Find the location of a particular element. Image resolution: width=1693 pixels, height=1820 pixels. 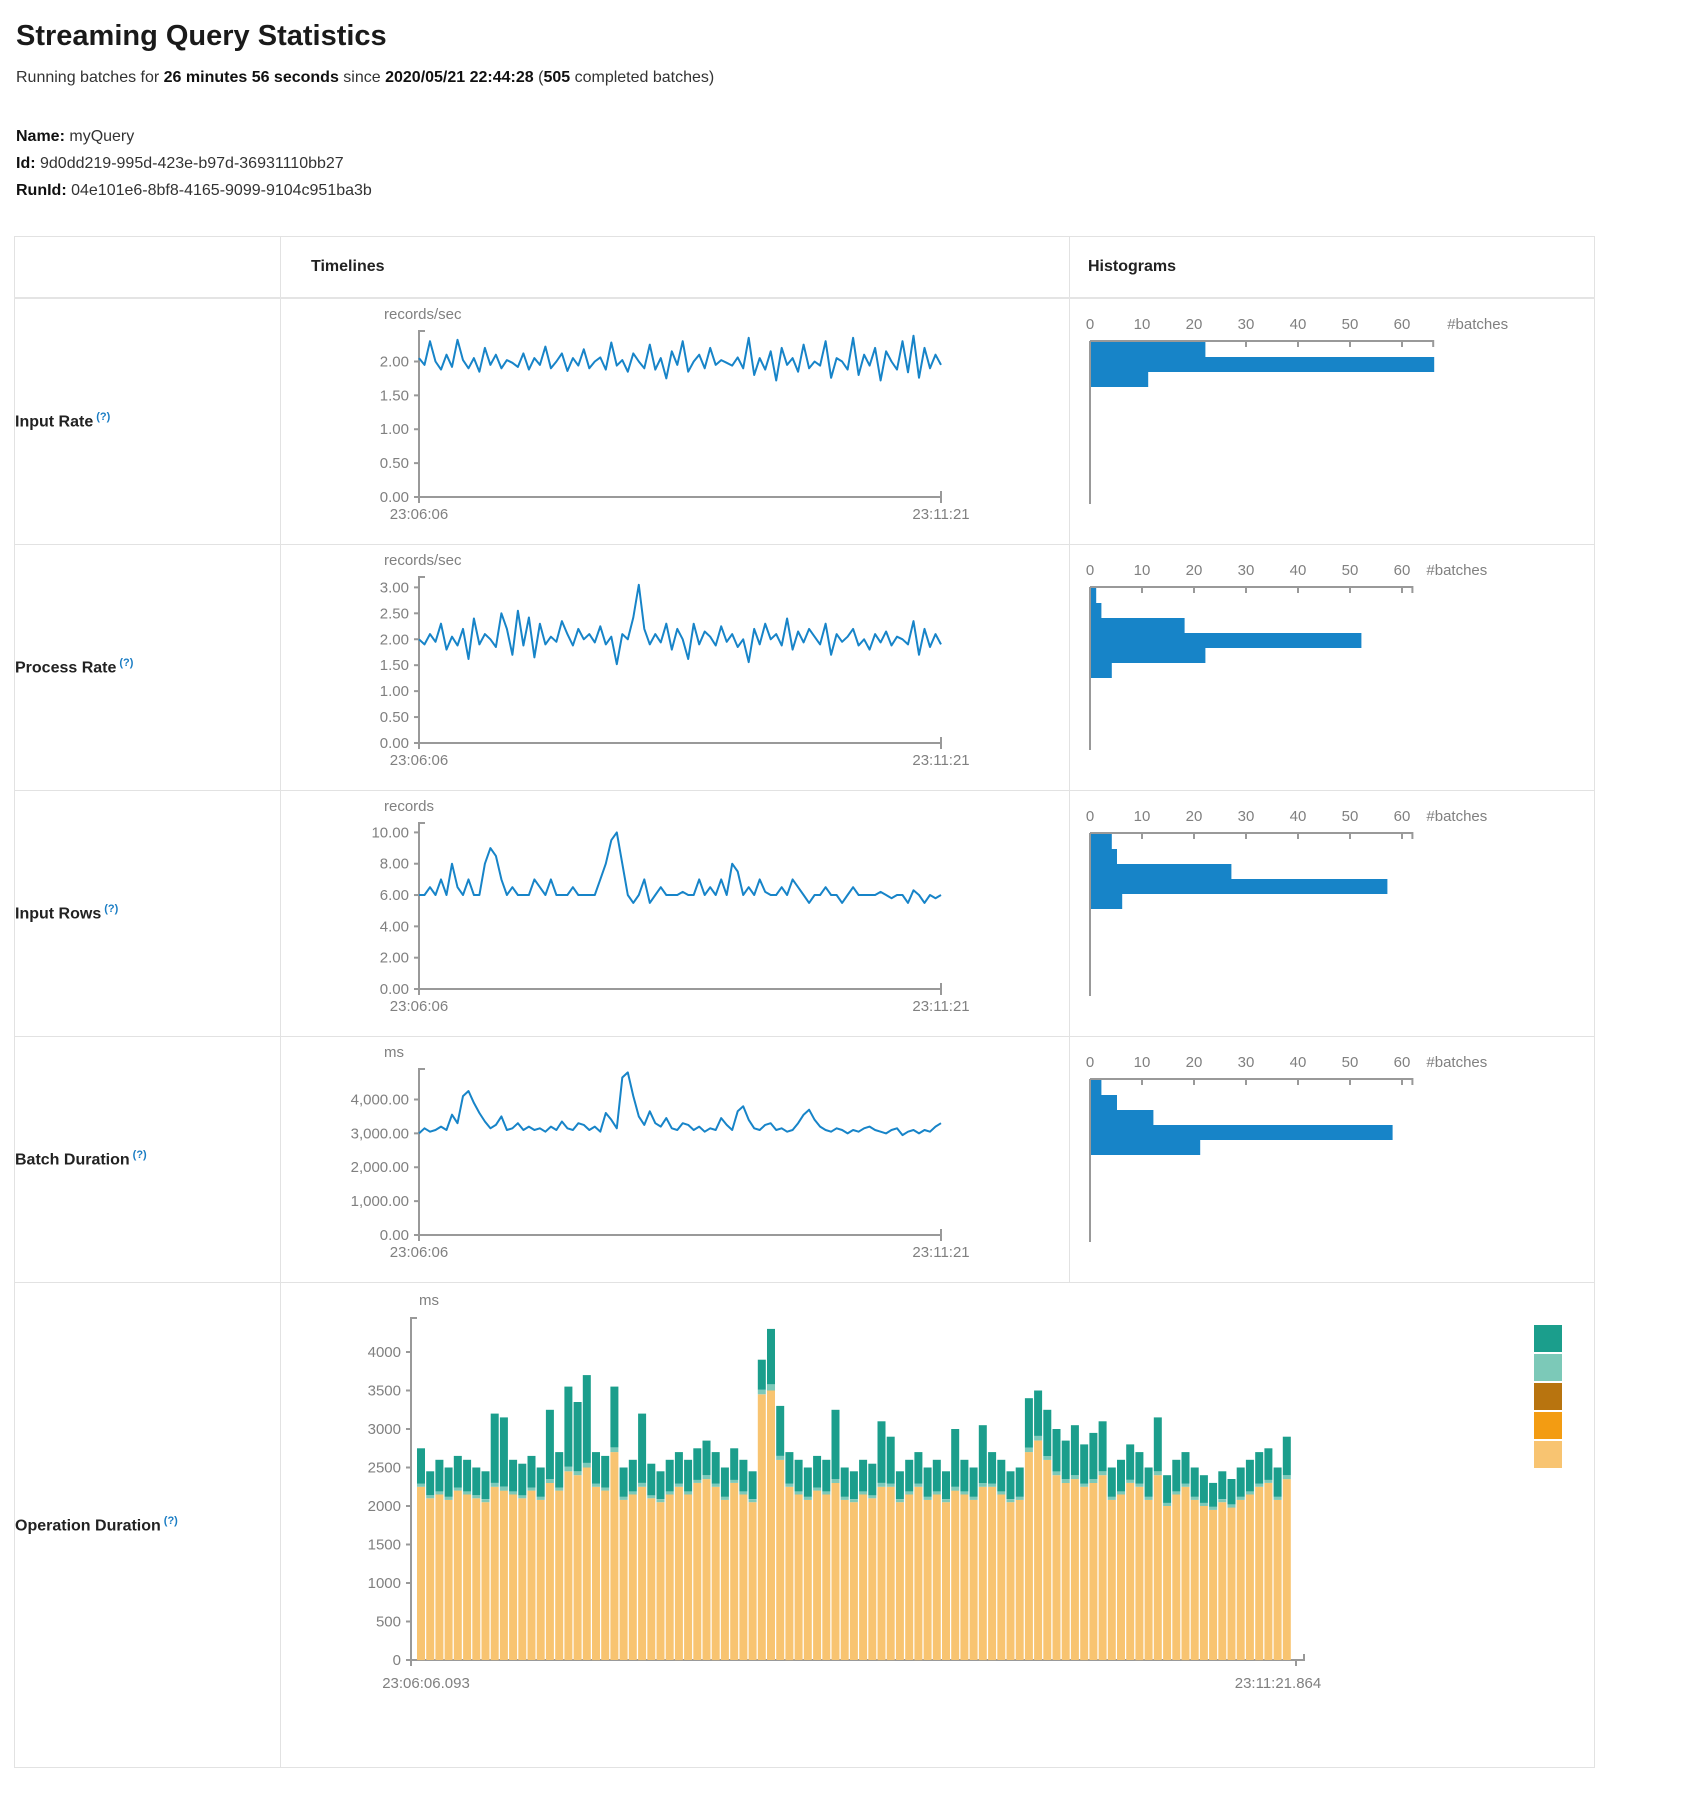

row-label-input-rate: Input Rate (?) is located at coordinates (147, 421).